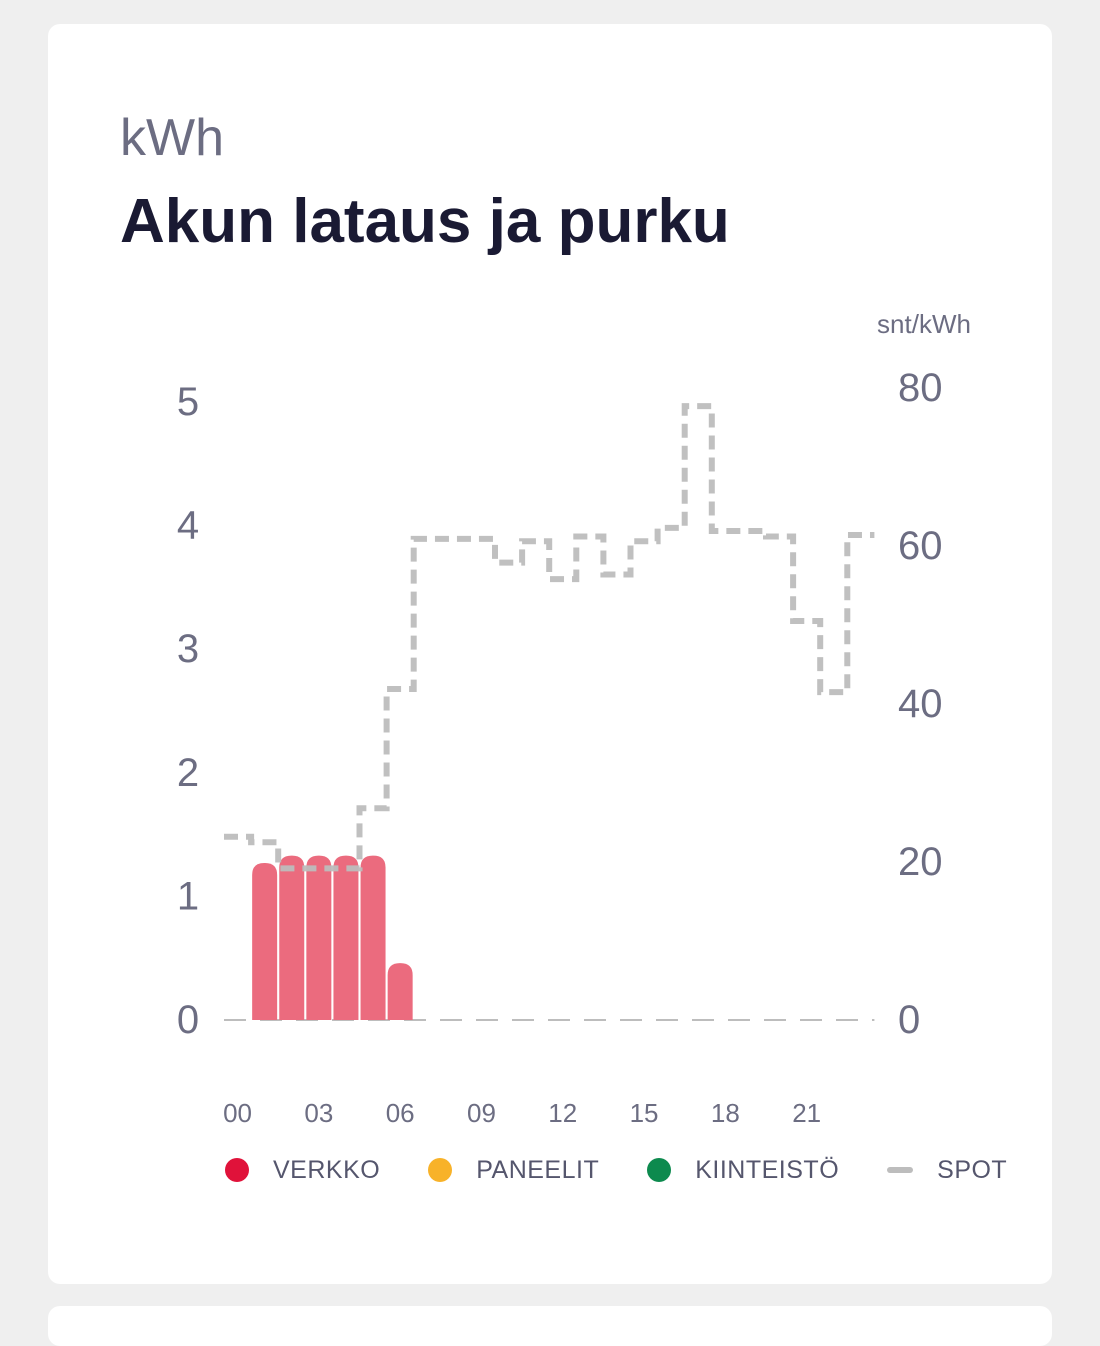 The width and height of the screenshot is (1100, 1346). Describe the element at coordinates (725, 1113) in the screenshot. I see `x-axis-tick-label: 18` at that location.